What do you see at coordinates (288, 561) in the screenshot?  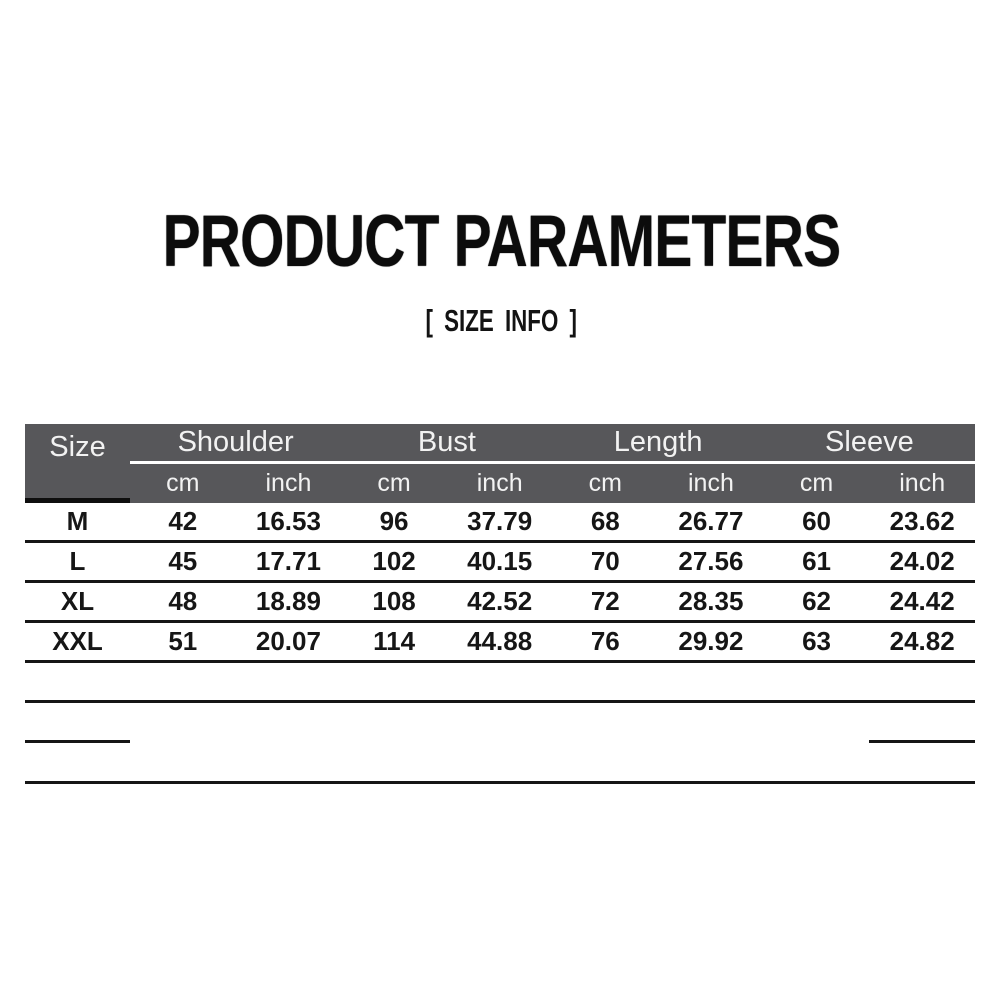 I see `table-cell: 17.71` at bounding box center [288, 561].